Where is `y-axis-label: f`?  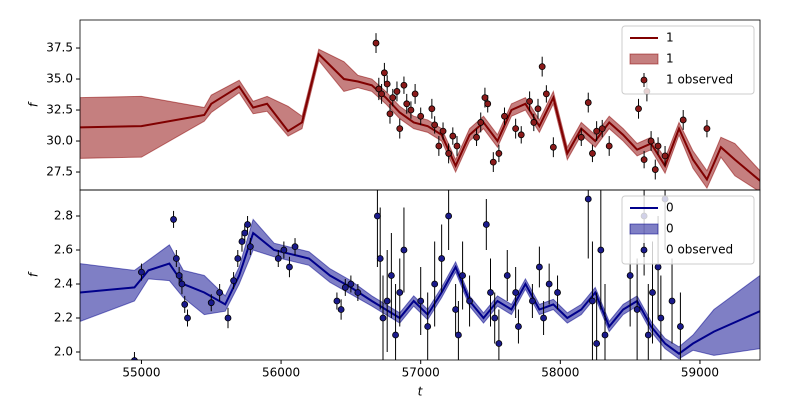 y-axis-label: f is located at coordinates (34, 274).